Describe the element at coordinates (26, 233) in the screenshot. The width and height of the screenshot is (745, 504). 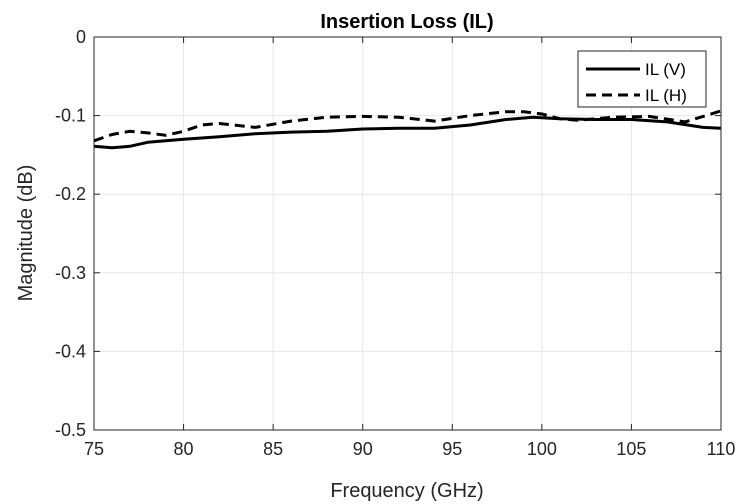
I see `y-axis-label: Magnitude (dB)` at that location.